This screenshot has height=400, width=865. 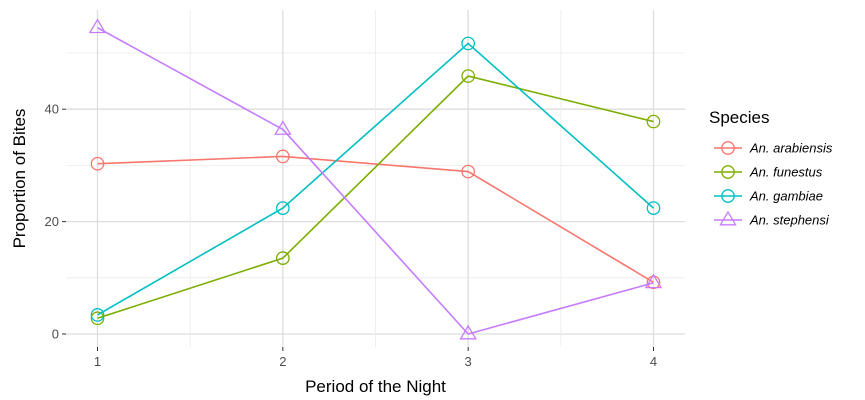 I want to click on legend-item-an-gambiae: An. gambiae, so click(x=768, y=196).